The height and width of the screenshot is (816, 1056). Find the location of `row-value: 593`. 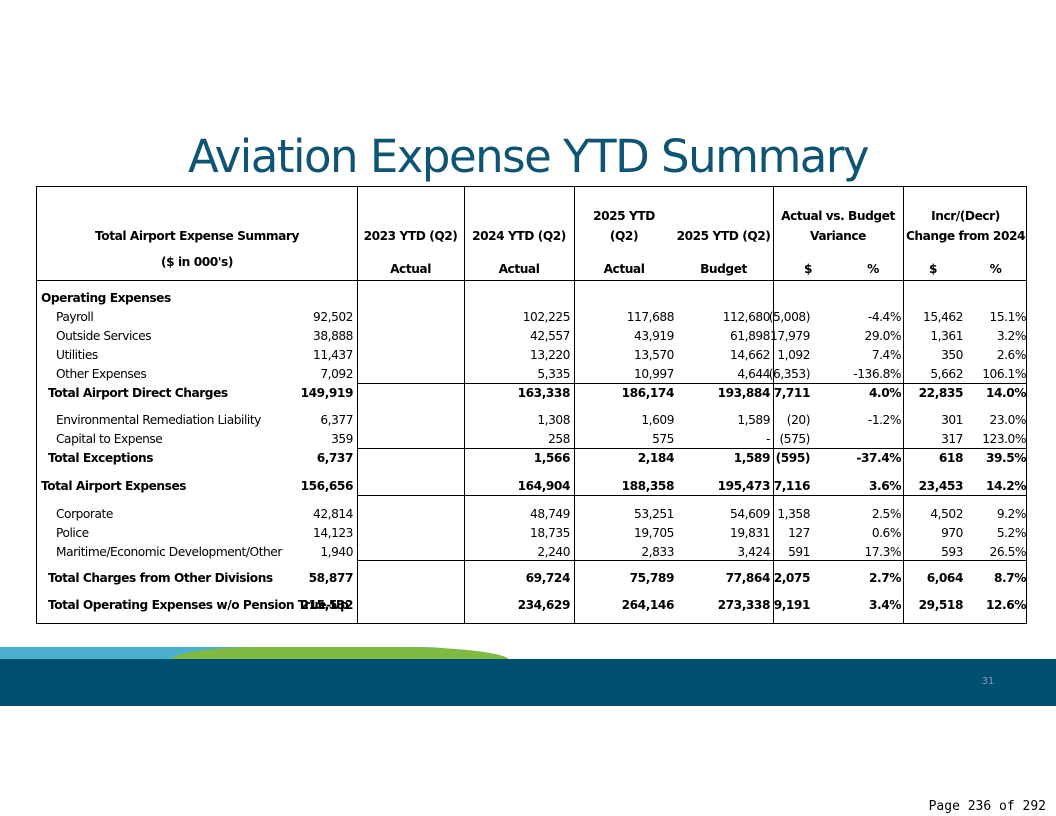

row-value: 593 is located at coordinates (952, 552).